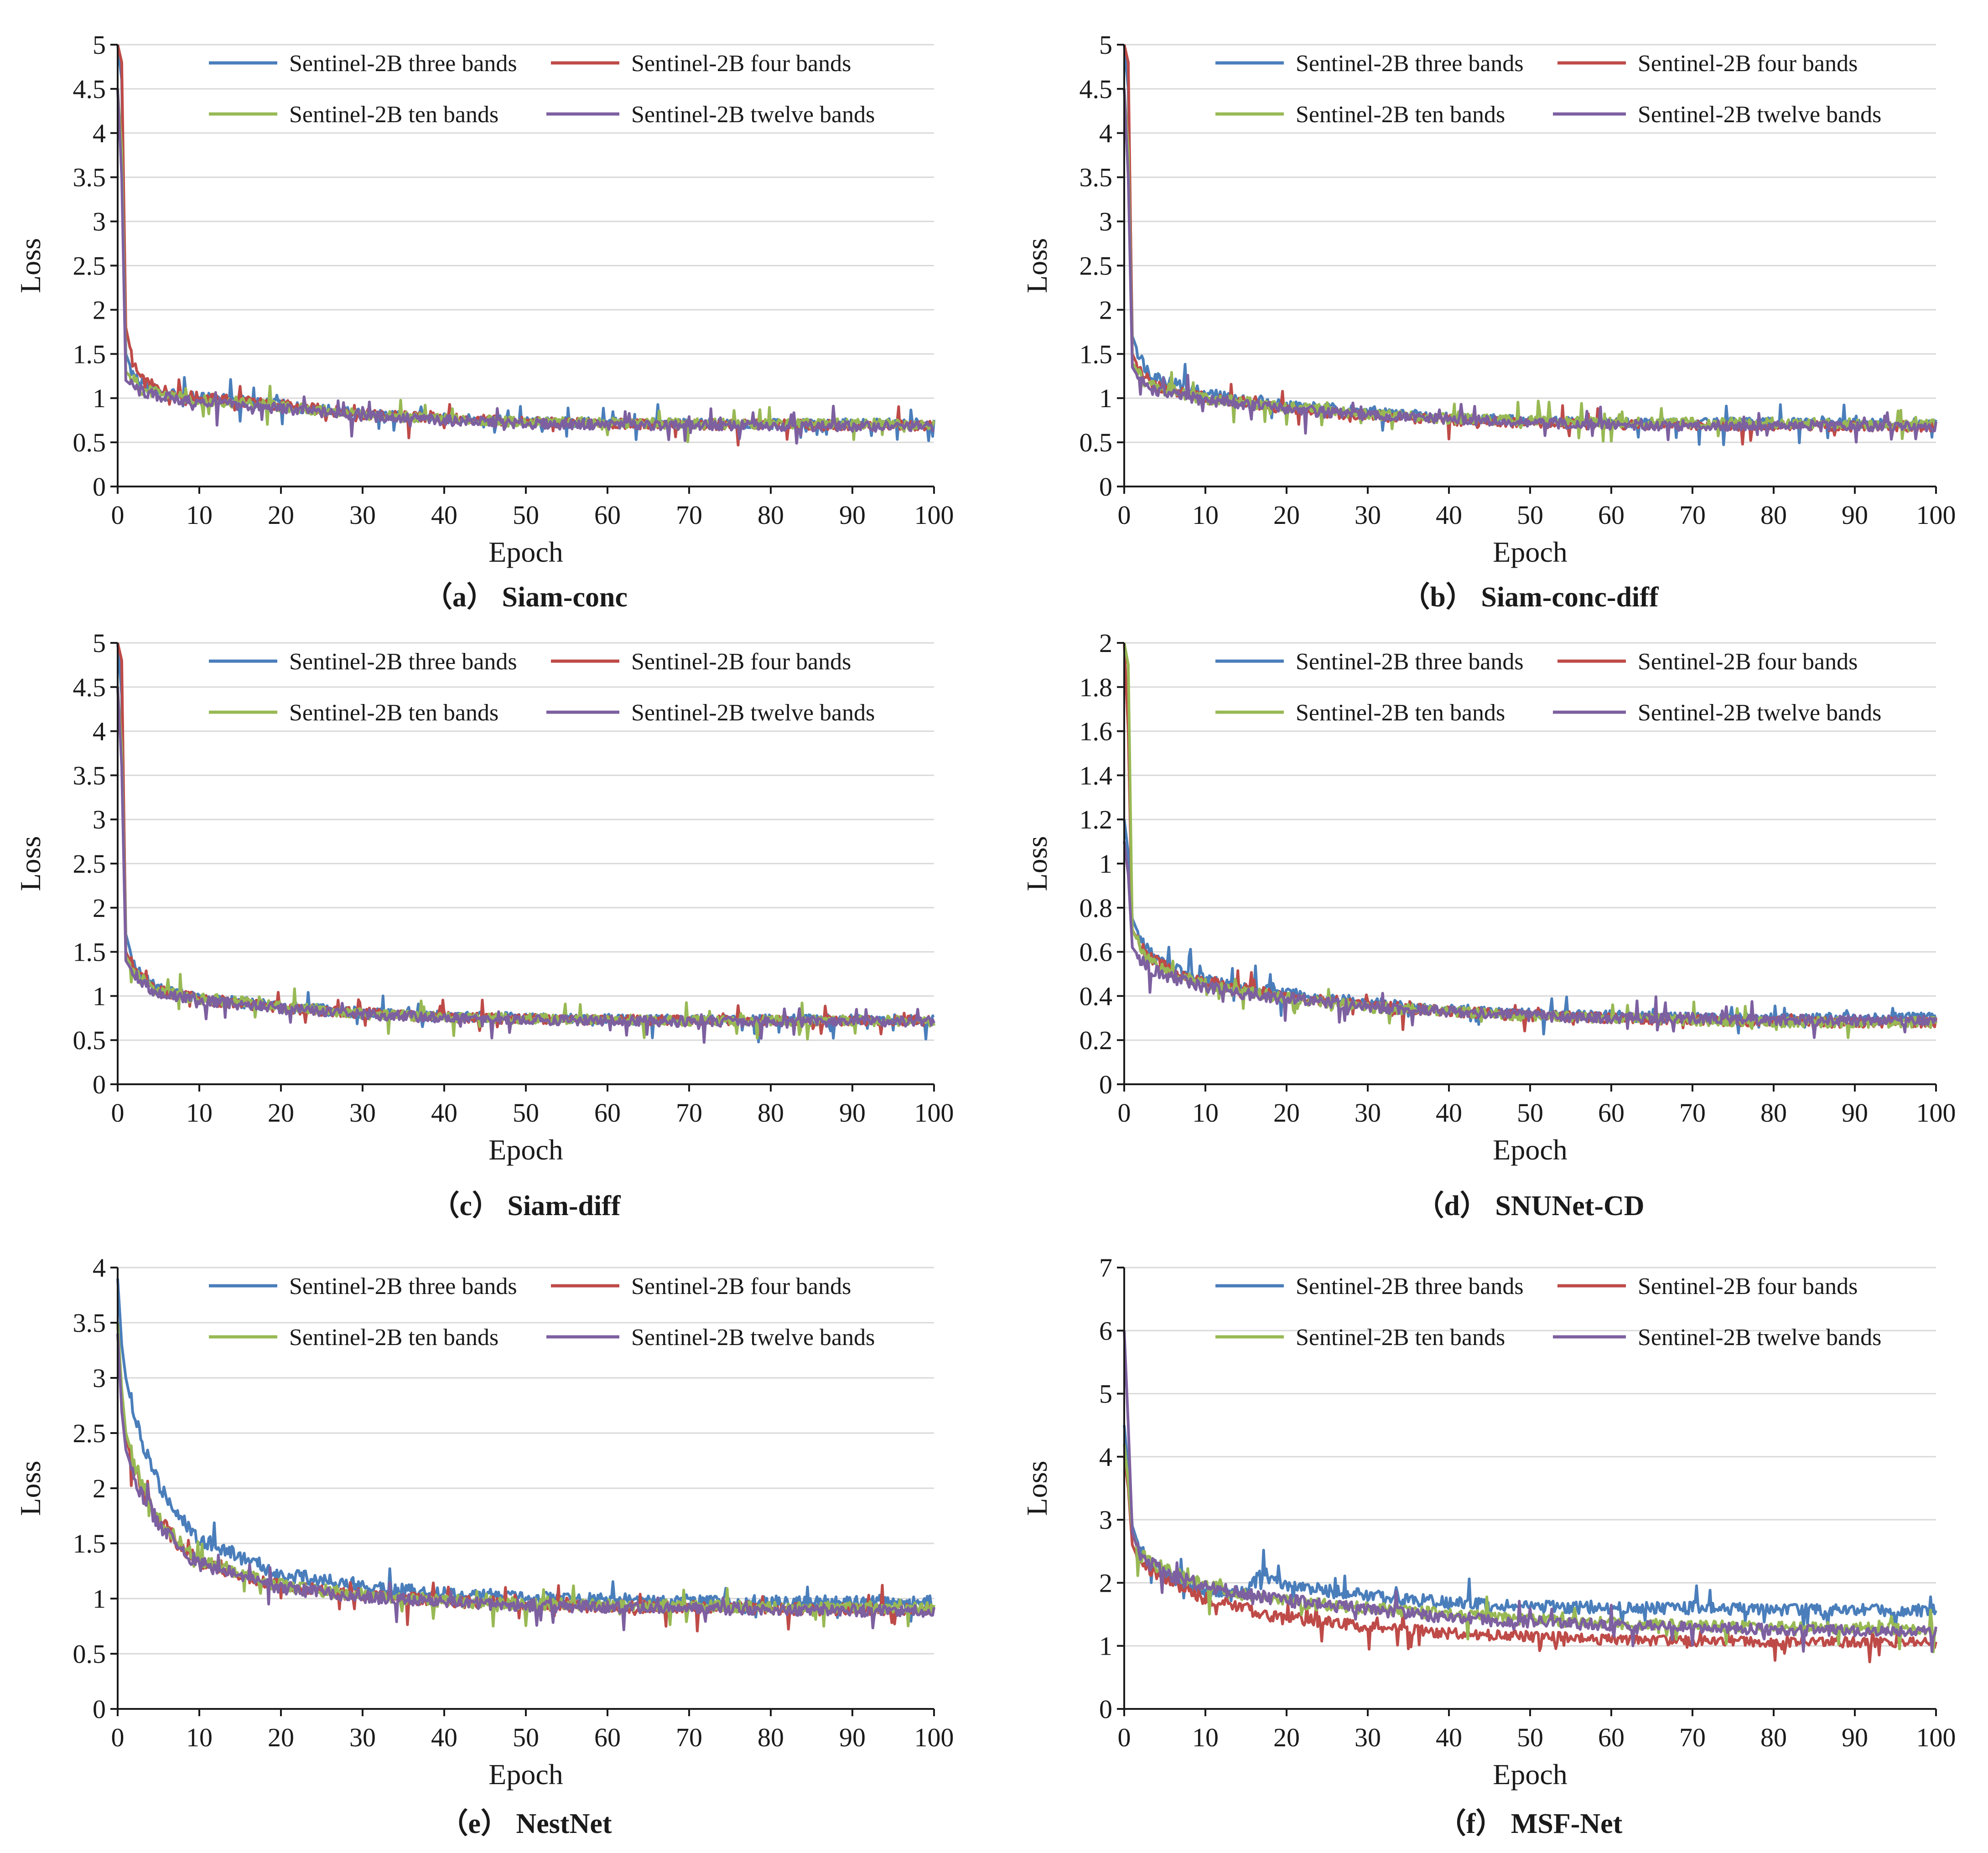 The width and height of the screenshot is (1988, 1853). Describe the element at coordinates (526, 1206) in the screenshot. I see `panel-caption: （c） Siam-diff` at that location.